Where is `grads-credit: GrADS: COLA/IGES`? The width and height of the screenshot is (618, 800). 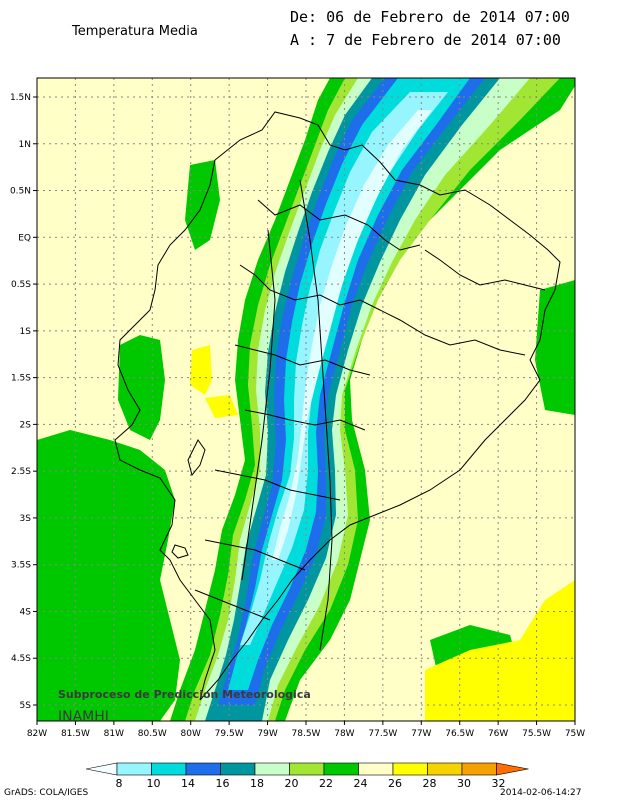
grads-credit: GrADS: COLA/IGES is located at coordinates (46, 793).